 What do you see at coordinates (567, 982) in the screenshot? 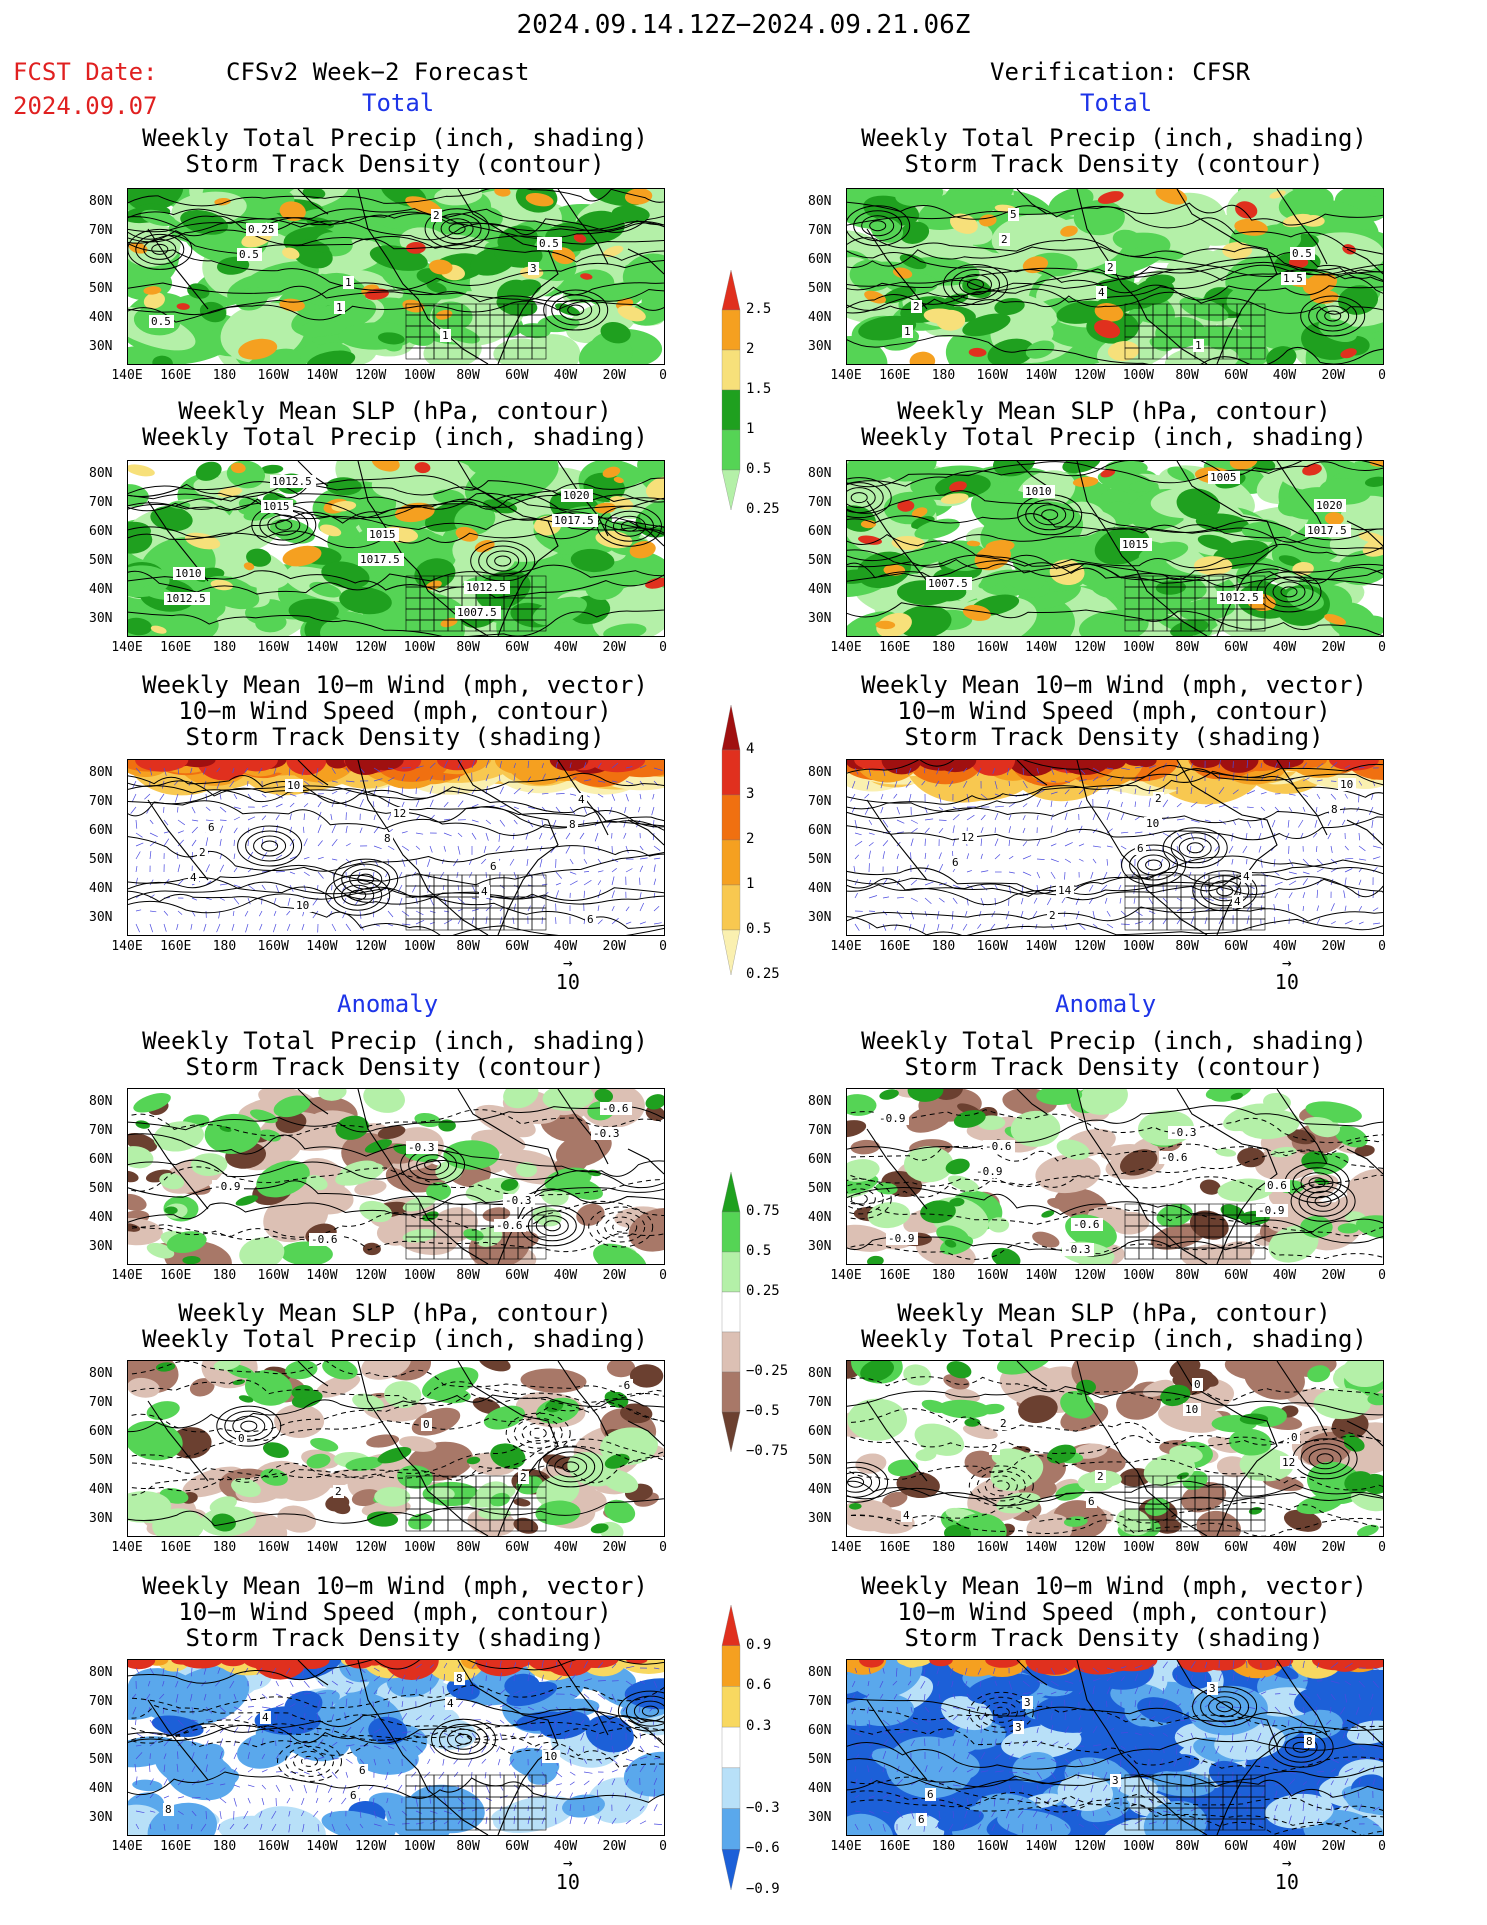
I see `vector-reference-value: 10` at bounding box center [567, 982].